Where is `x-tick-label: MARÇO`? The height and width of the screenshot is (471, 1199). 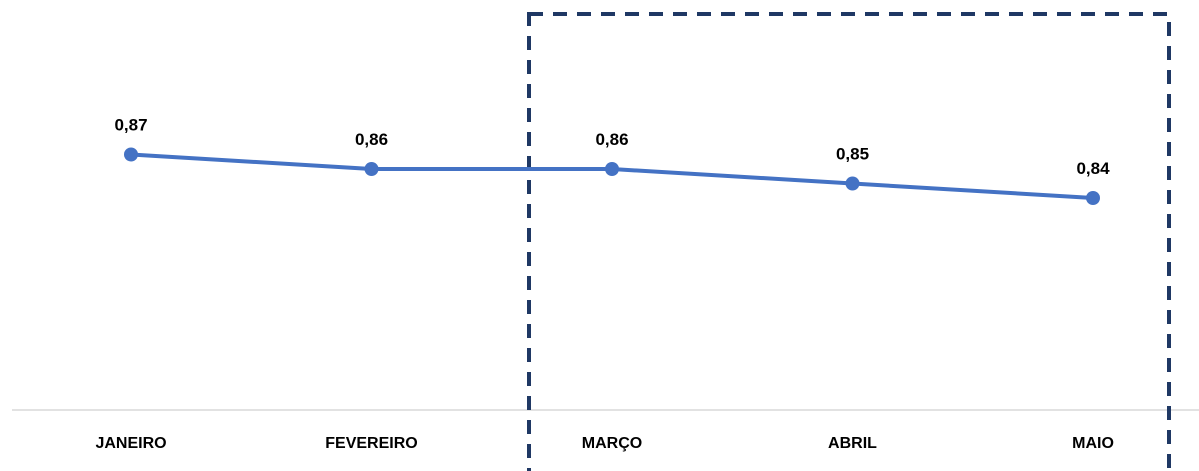 x-tick-label: MARÇO is located at coordinates (612, 443).